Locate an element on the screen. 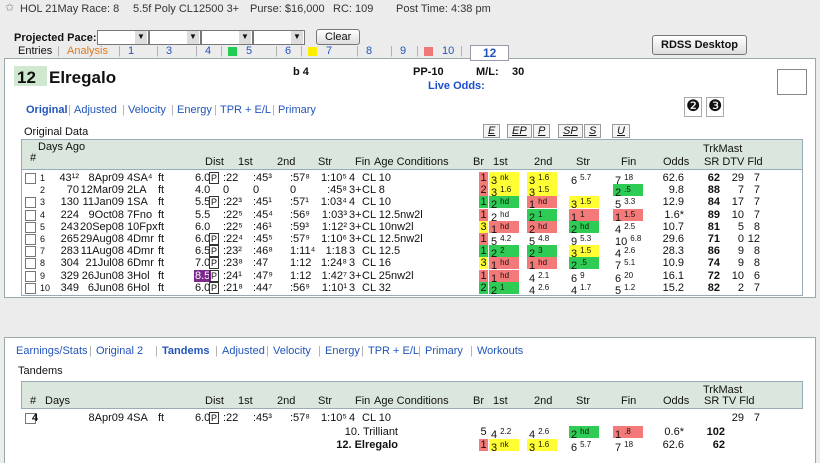 This screenshot has width=820, height=463. tab: 5 is located at coordinates (249, 51).